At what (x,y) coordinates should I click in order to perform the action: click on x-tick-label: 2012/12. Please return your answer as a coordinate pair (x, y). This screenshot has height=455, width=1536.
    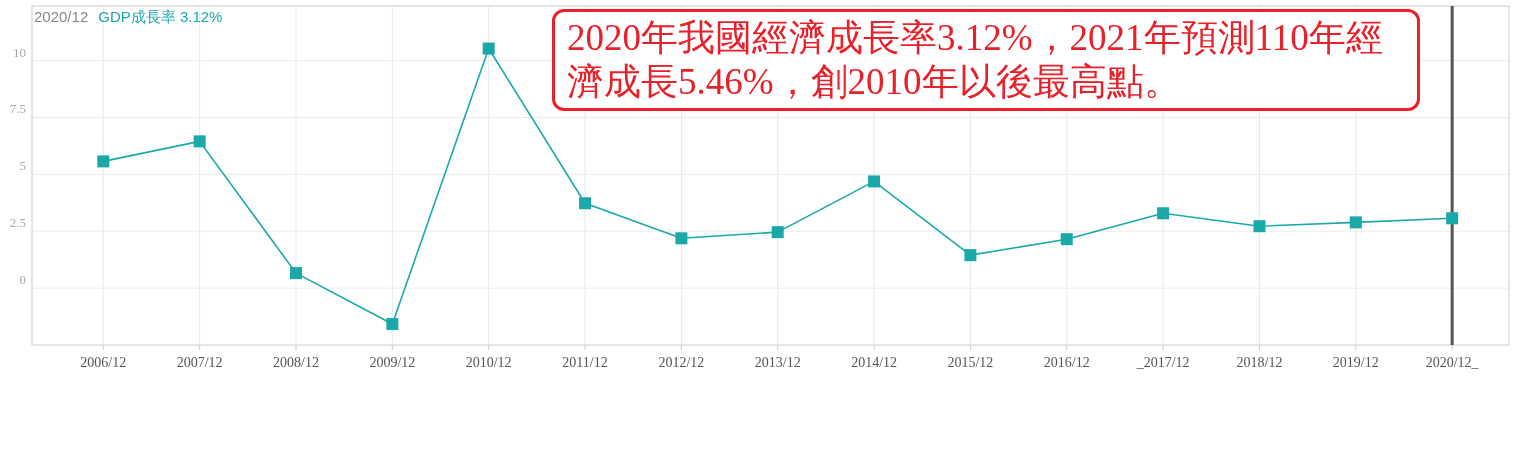
    Looking at the image, I should click on (681, 362).